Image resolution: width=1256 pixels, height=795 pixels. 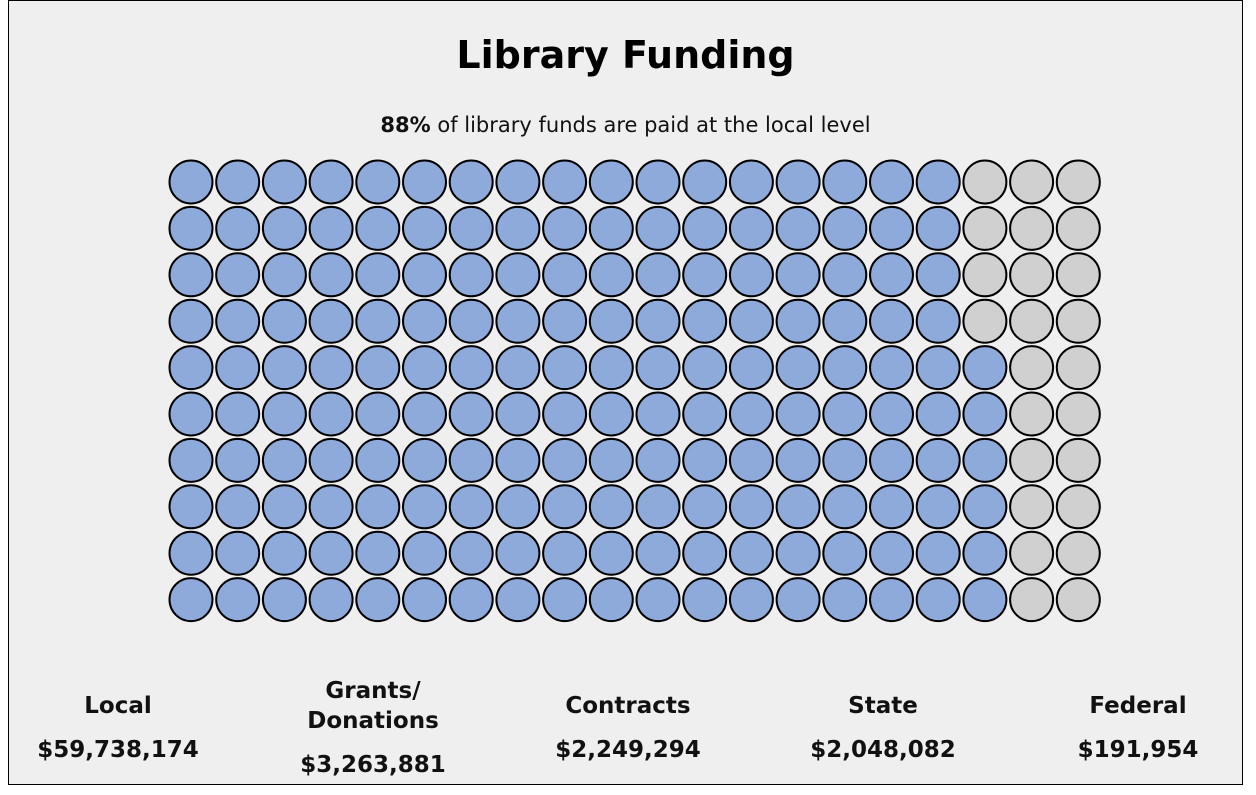 What do you see at coordinates (405, 125) in the screenshot?
I see `highlight: 88%` at bounding box center [405, 125].